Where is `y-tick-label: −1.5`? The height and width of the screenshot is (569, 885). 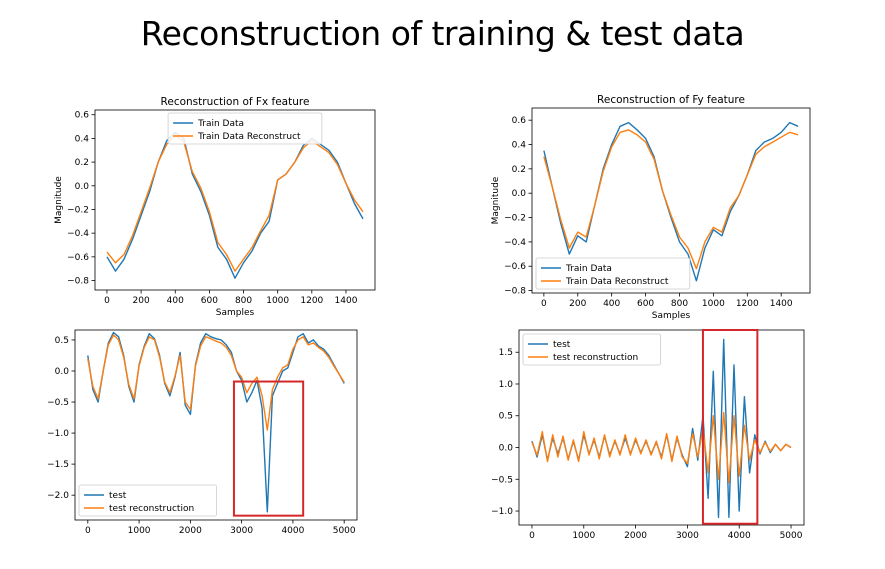
y-tick-label: −1.5 is located at coordinates (58, 465).